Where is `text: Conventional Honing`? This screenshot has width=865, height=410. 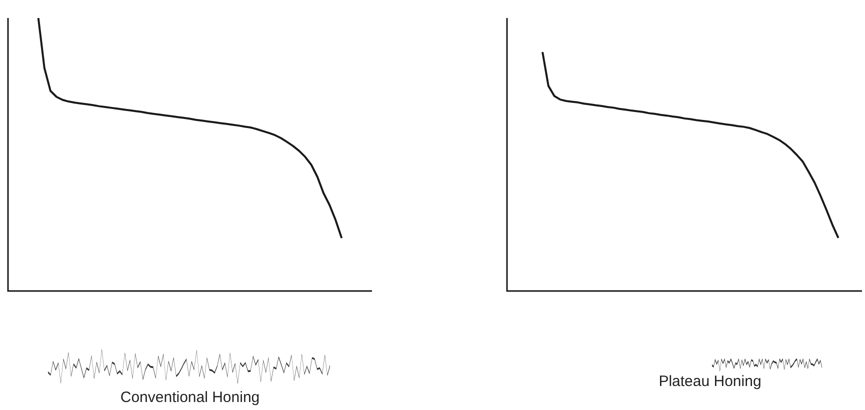
text: Conventional Honing is located at coordinates (190, 397).